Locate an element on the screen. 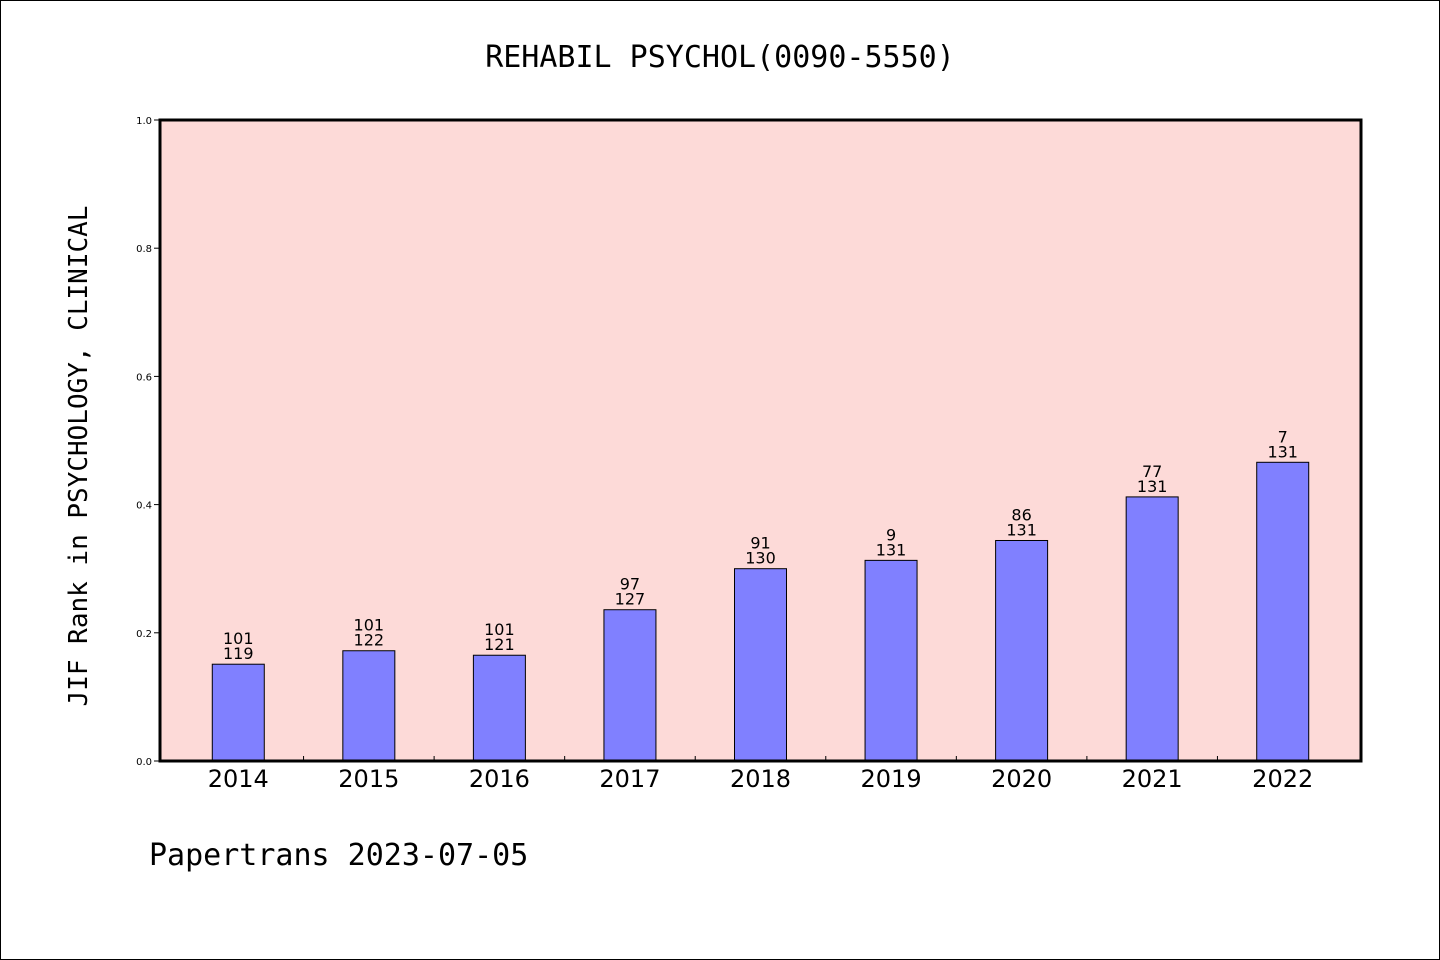 This screenshot has height=960, width=1440. data-label-total: 127 is located at coordinates (630, 599).